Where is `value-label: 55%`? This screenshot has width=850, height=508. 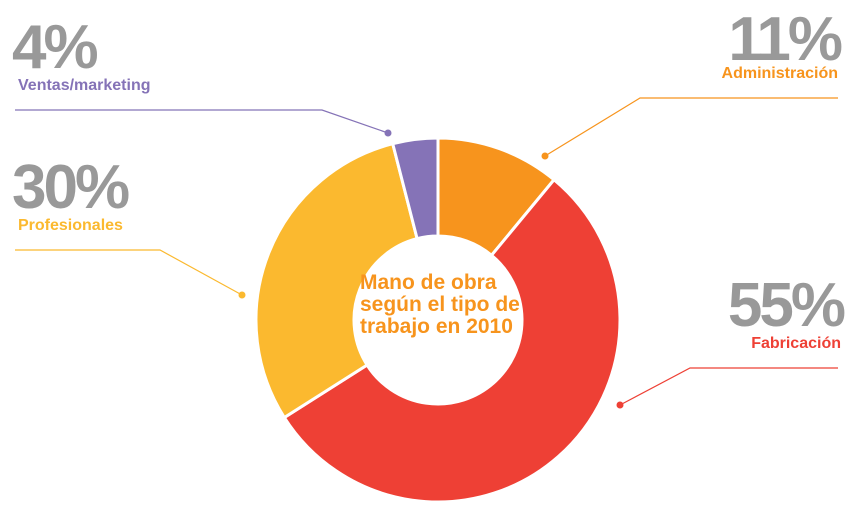 value-label: 55% is located at coordinates (786, 305).